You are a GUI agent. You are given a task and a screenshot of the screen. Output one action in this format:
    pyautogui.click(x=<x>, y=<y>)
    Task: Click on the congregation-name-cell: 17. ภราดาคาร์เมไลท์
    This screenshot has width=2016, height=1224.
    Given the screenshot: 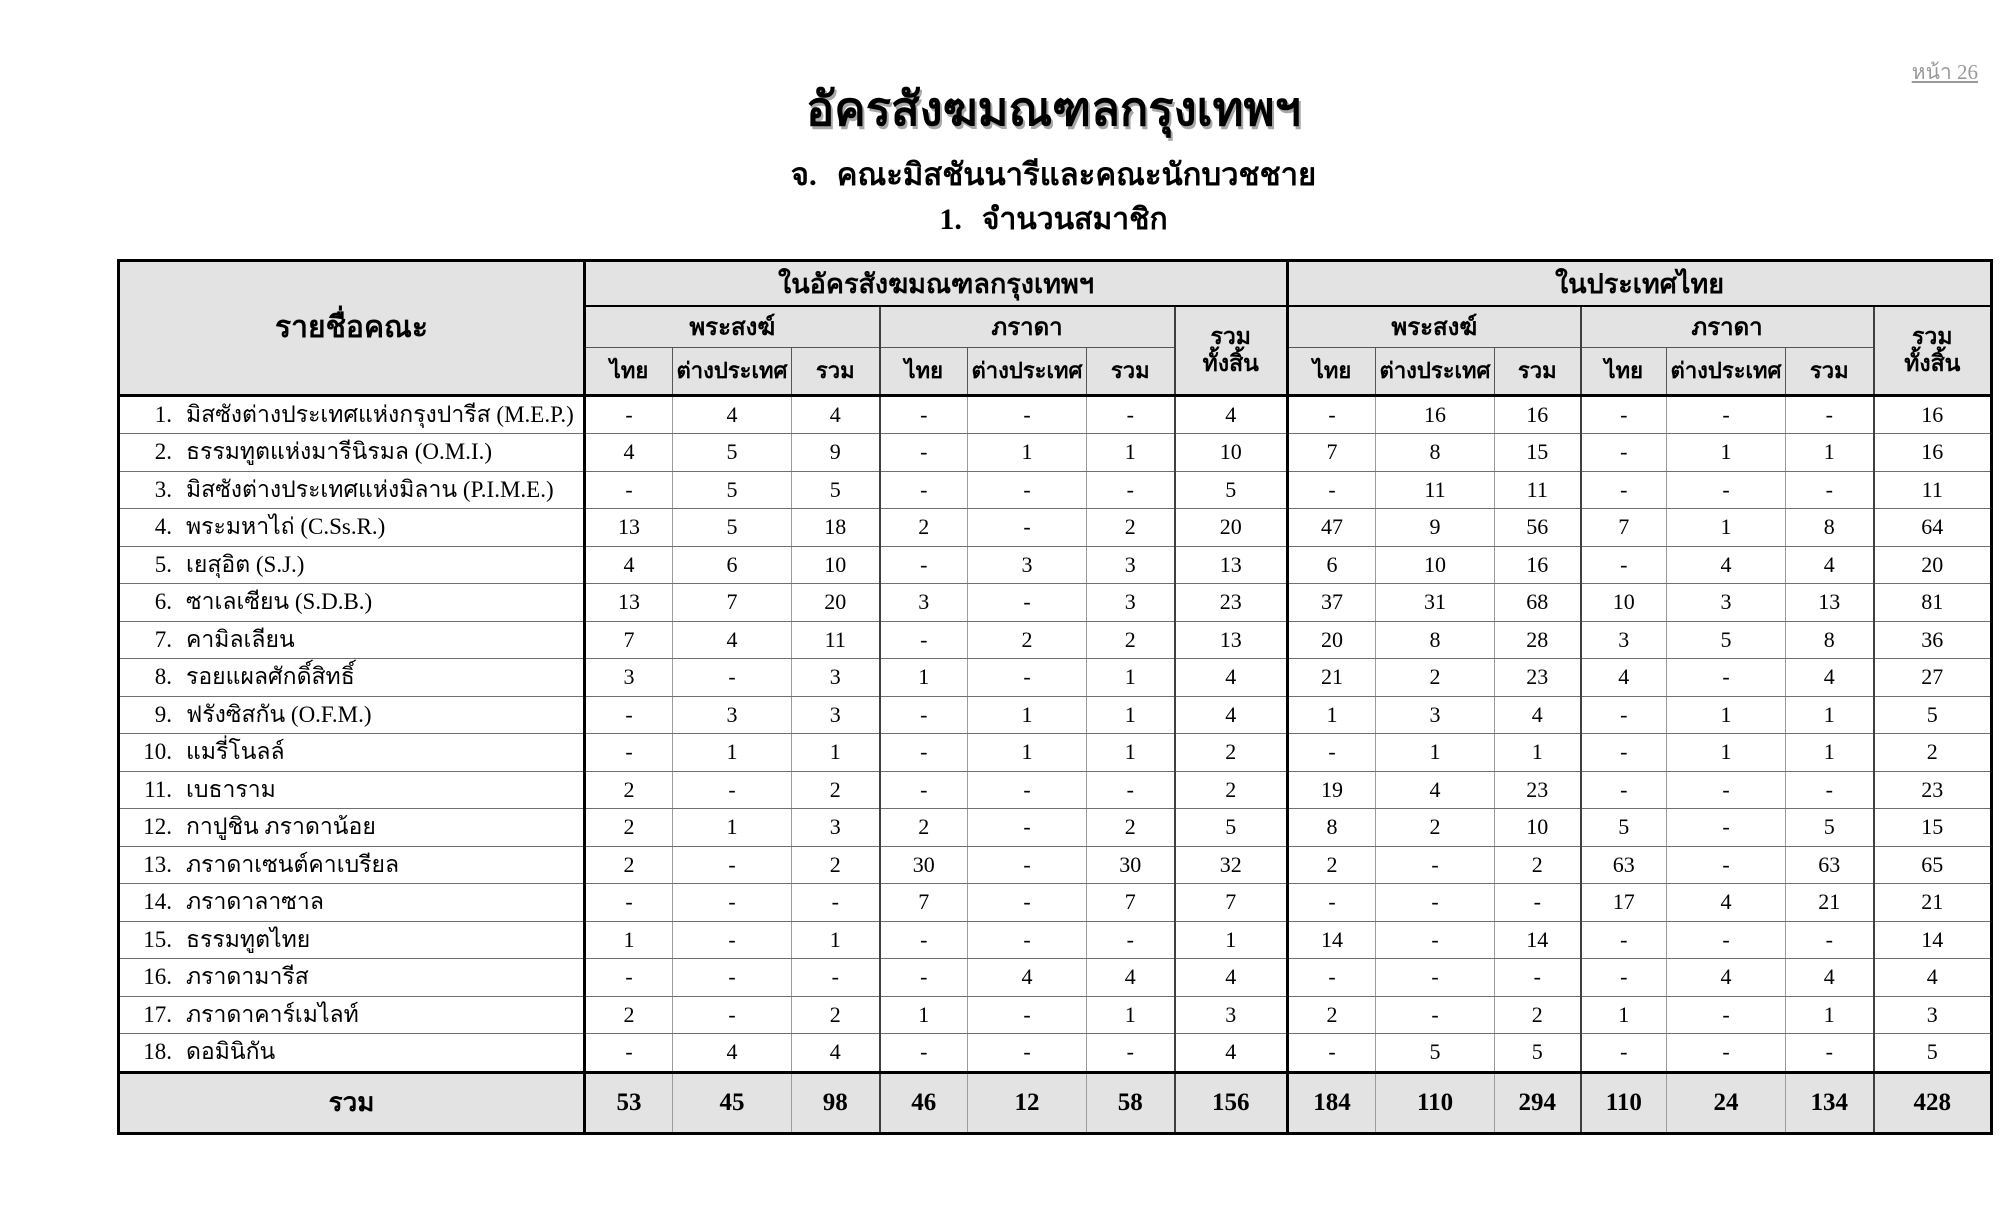 What is the action you would take?
    pyautogui.click(x=352, y=1015)
    